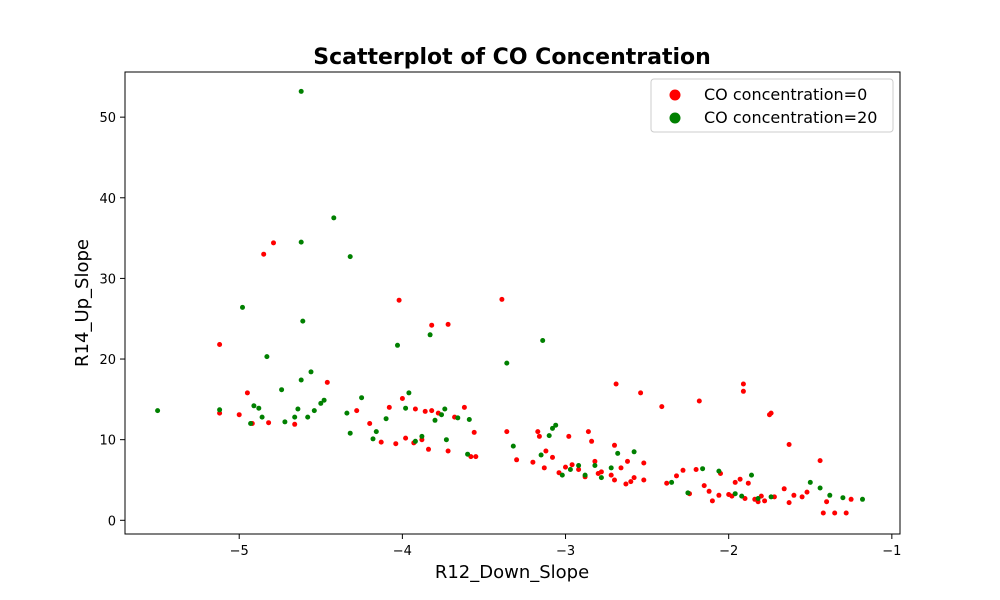 The image size is (1000, 600). What do you see at coordinates (512, 572) in the screenshot?
I see `x-axis-title: R12_Down_Slope` at bounding box center [512, 572].